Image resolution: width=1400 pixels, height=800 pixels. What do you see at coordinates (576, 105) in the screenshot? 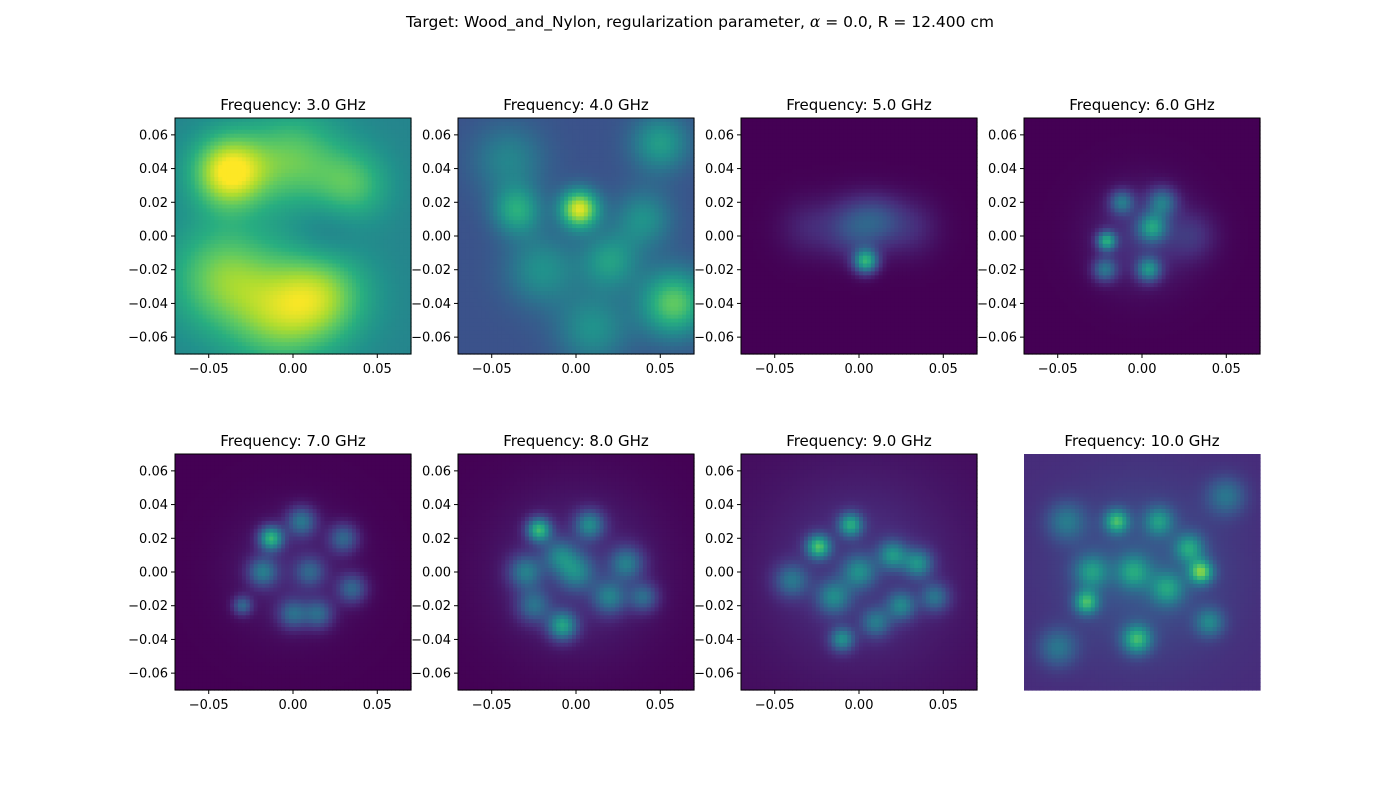
I see `subplot-title: Frequency: 4.0 GHz` at bounding box center [576, 105].